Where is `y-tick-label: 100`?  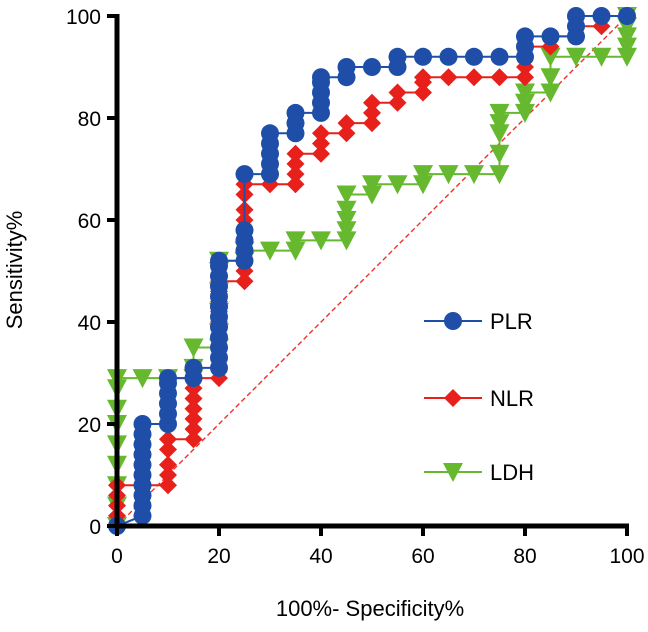 y-tick-label: 100 is located at coordinates (83, 17).